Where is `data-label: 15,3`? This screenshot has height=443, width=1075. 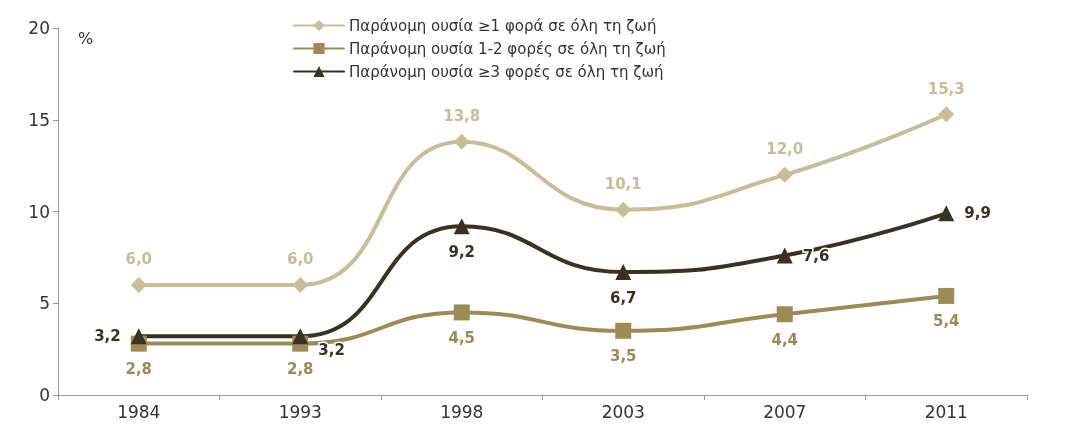 data-label: 15,3 is located at coordinates (946, 88).